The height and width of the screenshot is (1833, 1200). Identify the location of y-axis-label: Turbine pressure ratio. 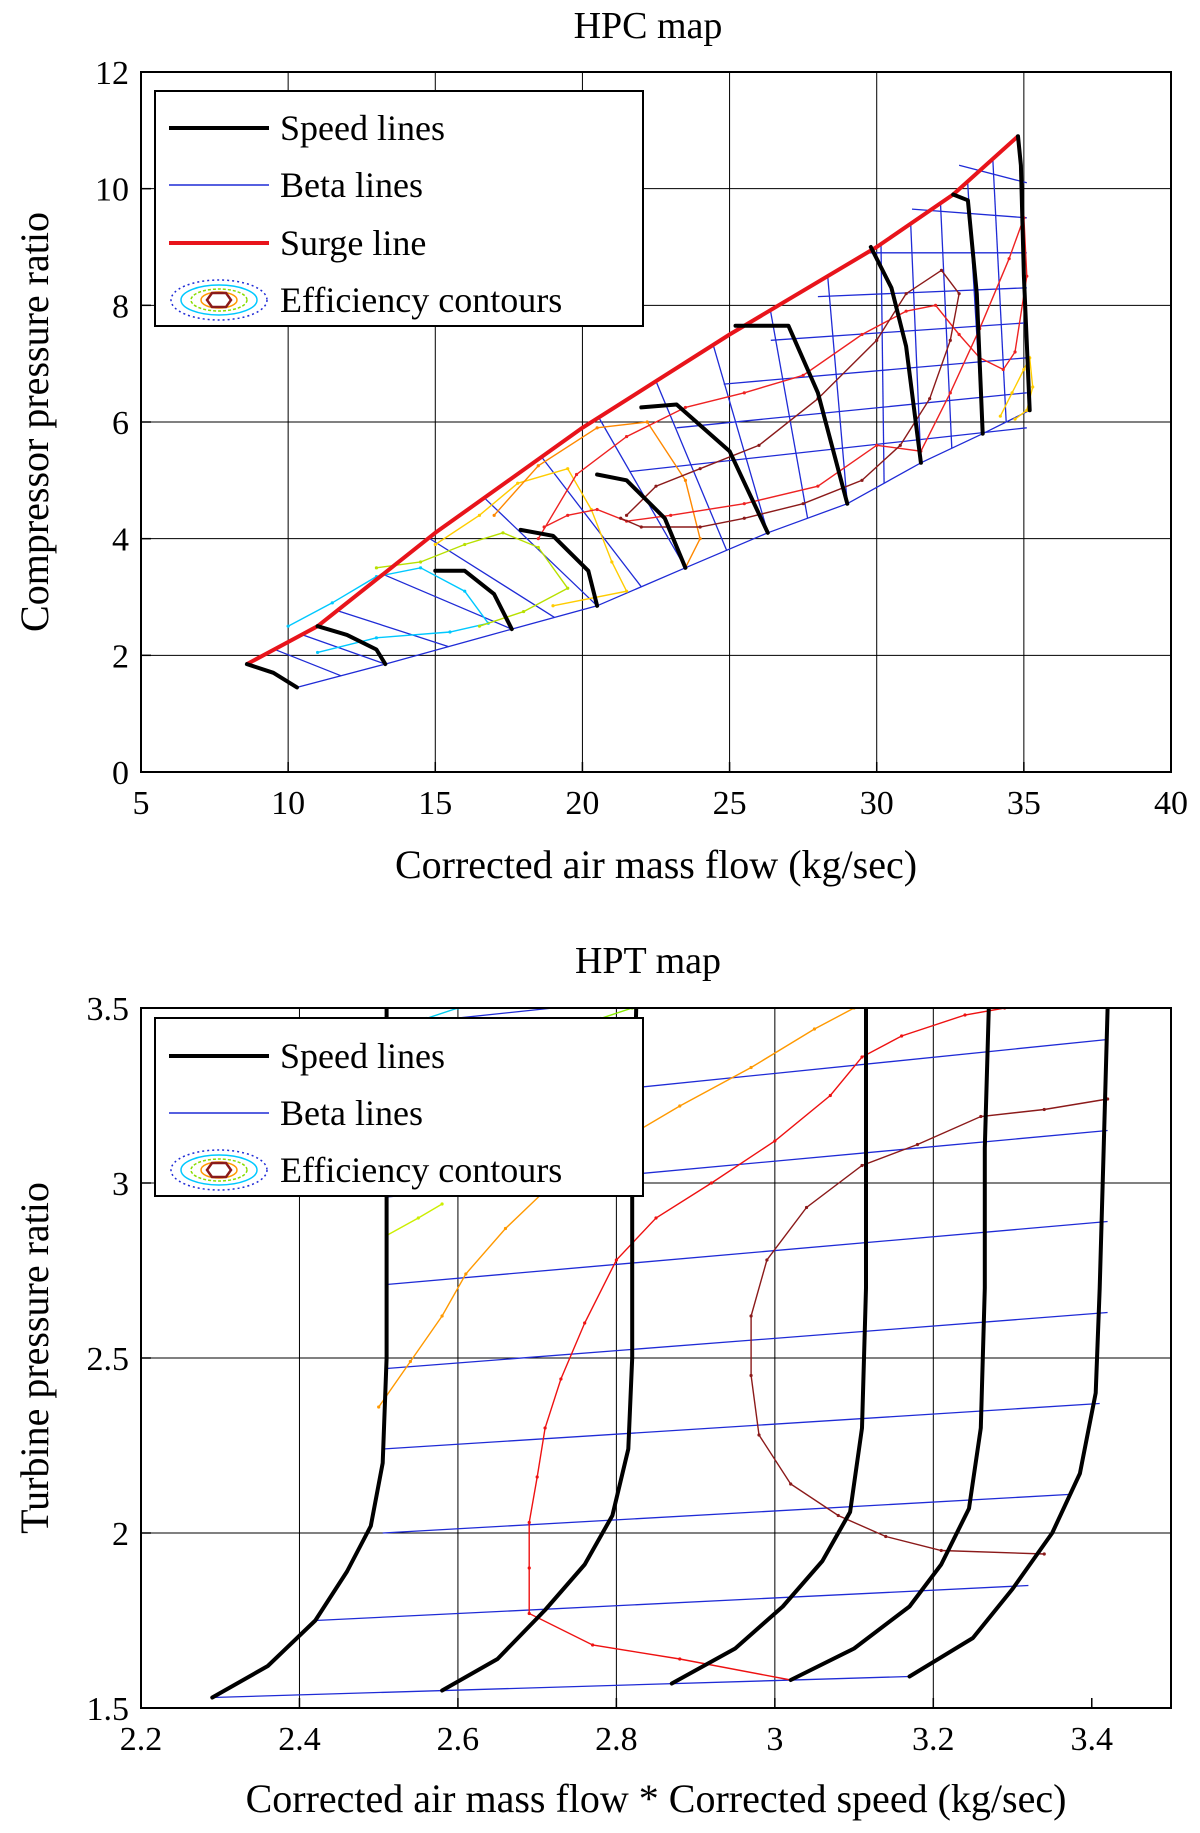
(34, 1358).